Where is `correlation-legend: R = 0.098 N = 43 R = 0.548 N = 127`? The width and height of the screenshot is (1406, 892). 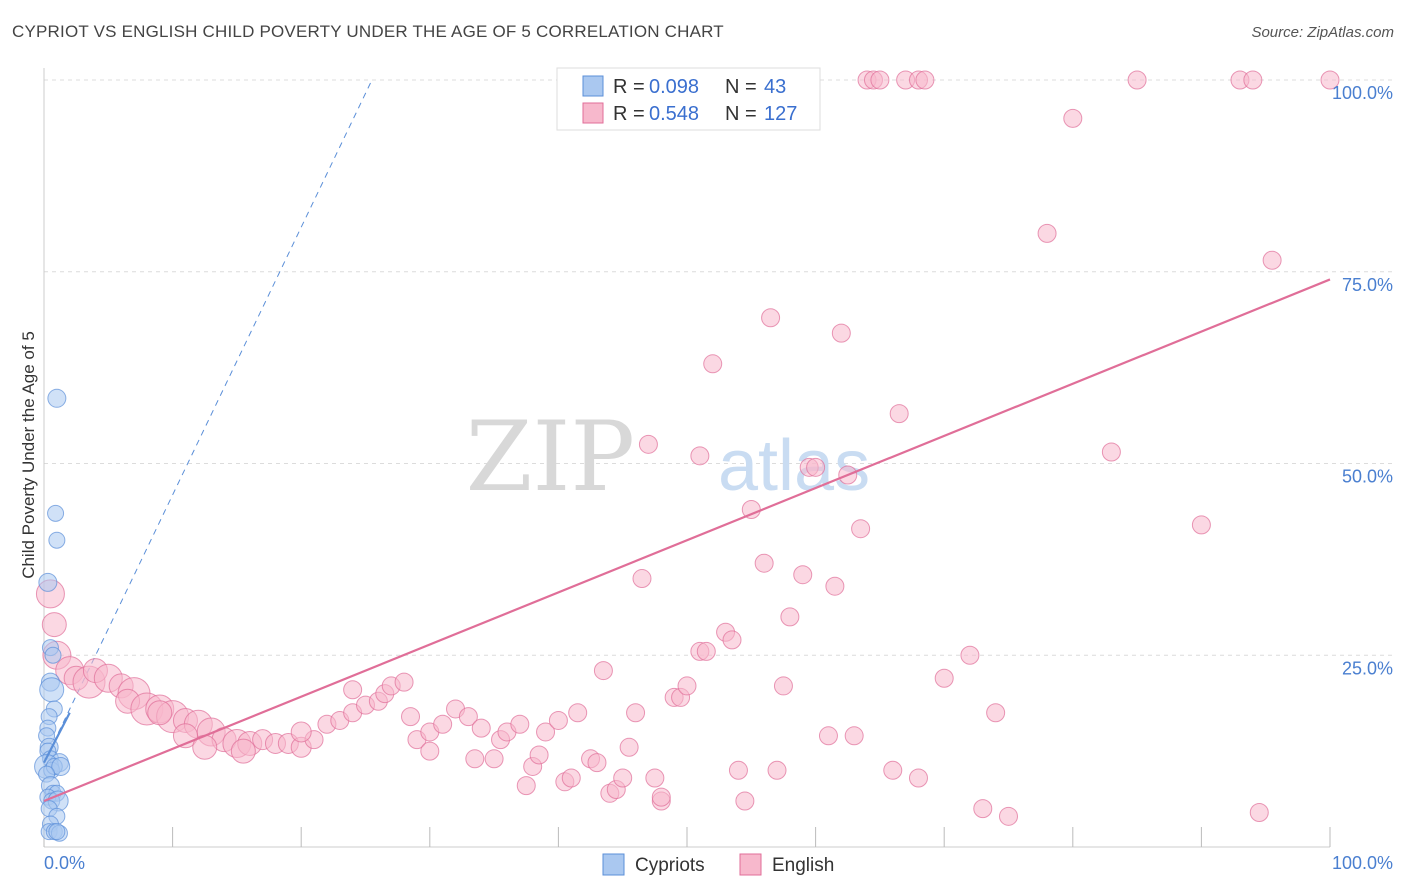 correlation-legend: R = 0.098 N = 43 R = 0.548 N = 127 is located at coordinates (688, 99).